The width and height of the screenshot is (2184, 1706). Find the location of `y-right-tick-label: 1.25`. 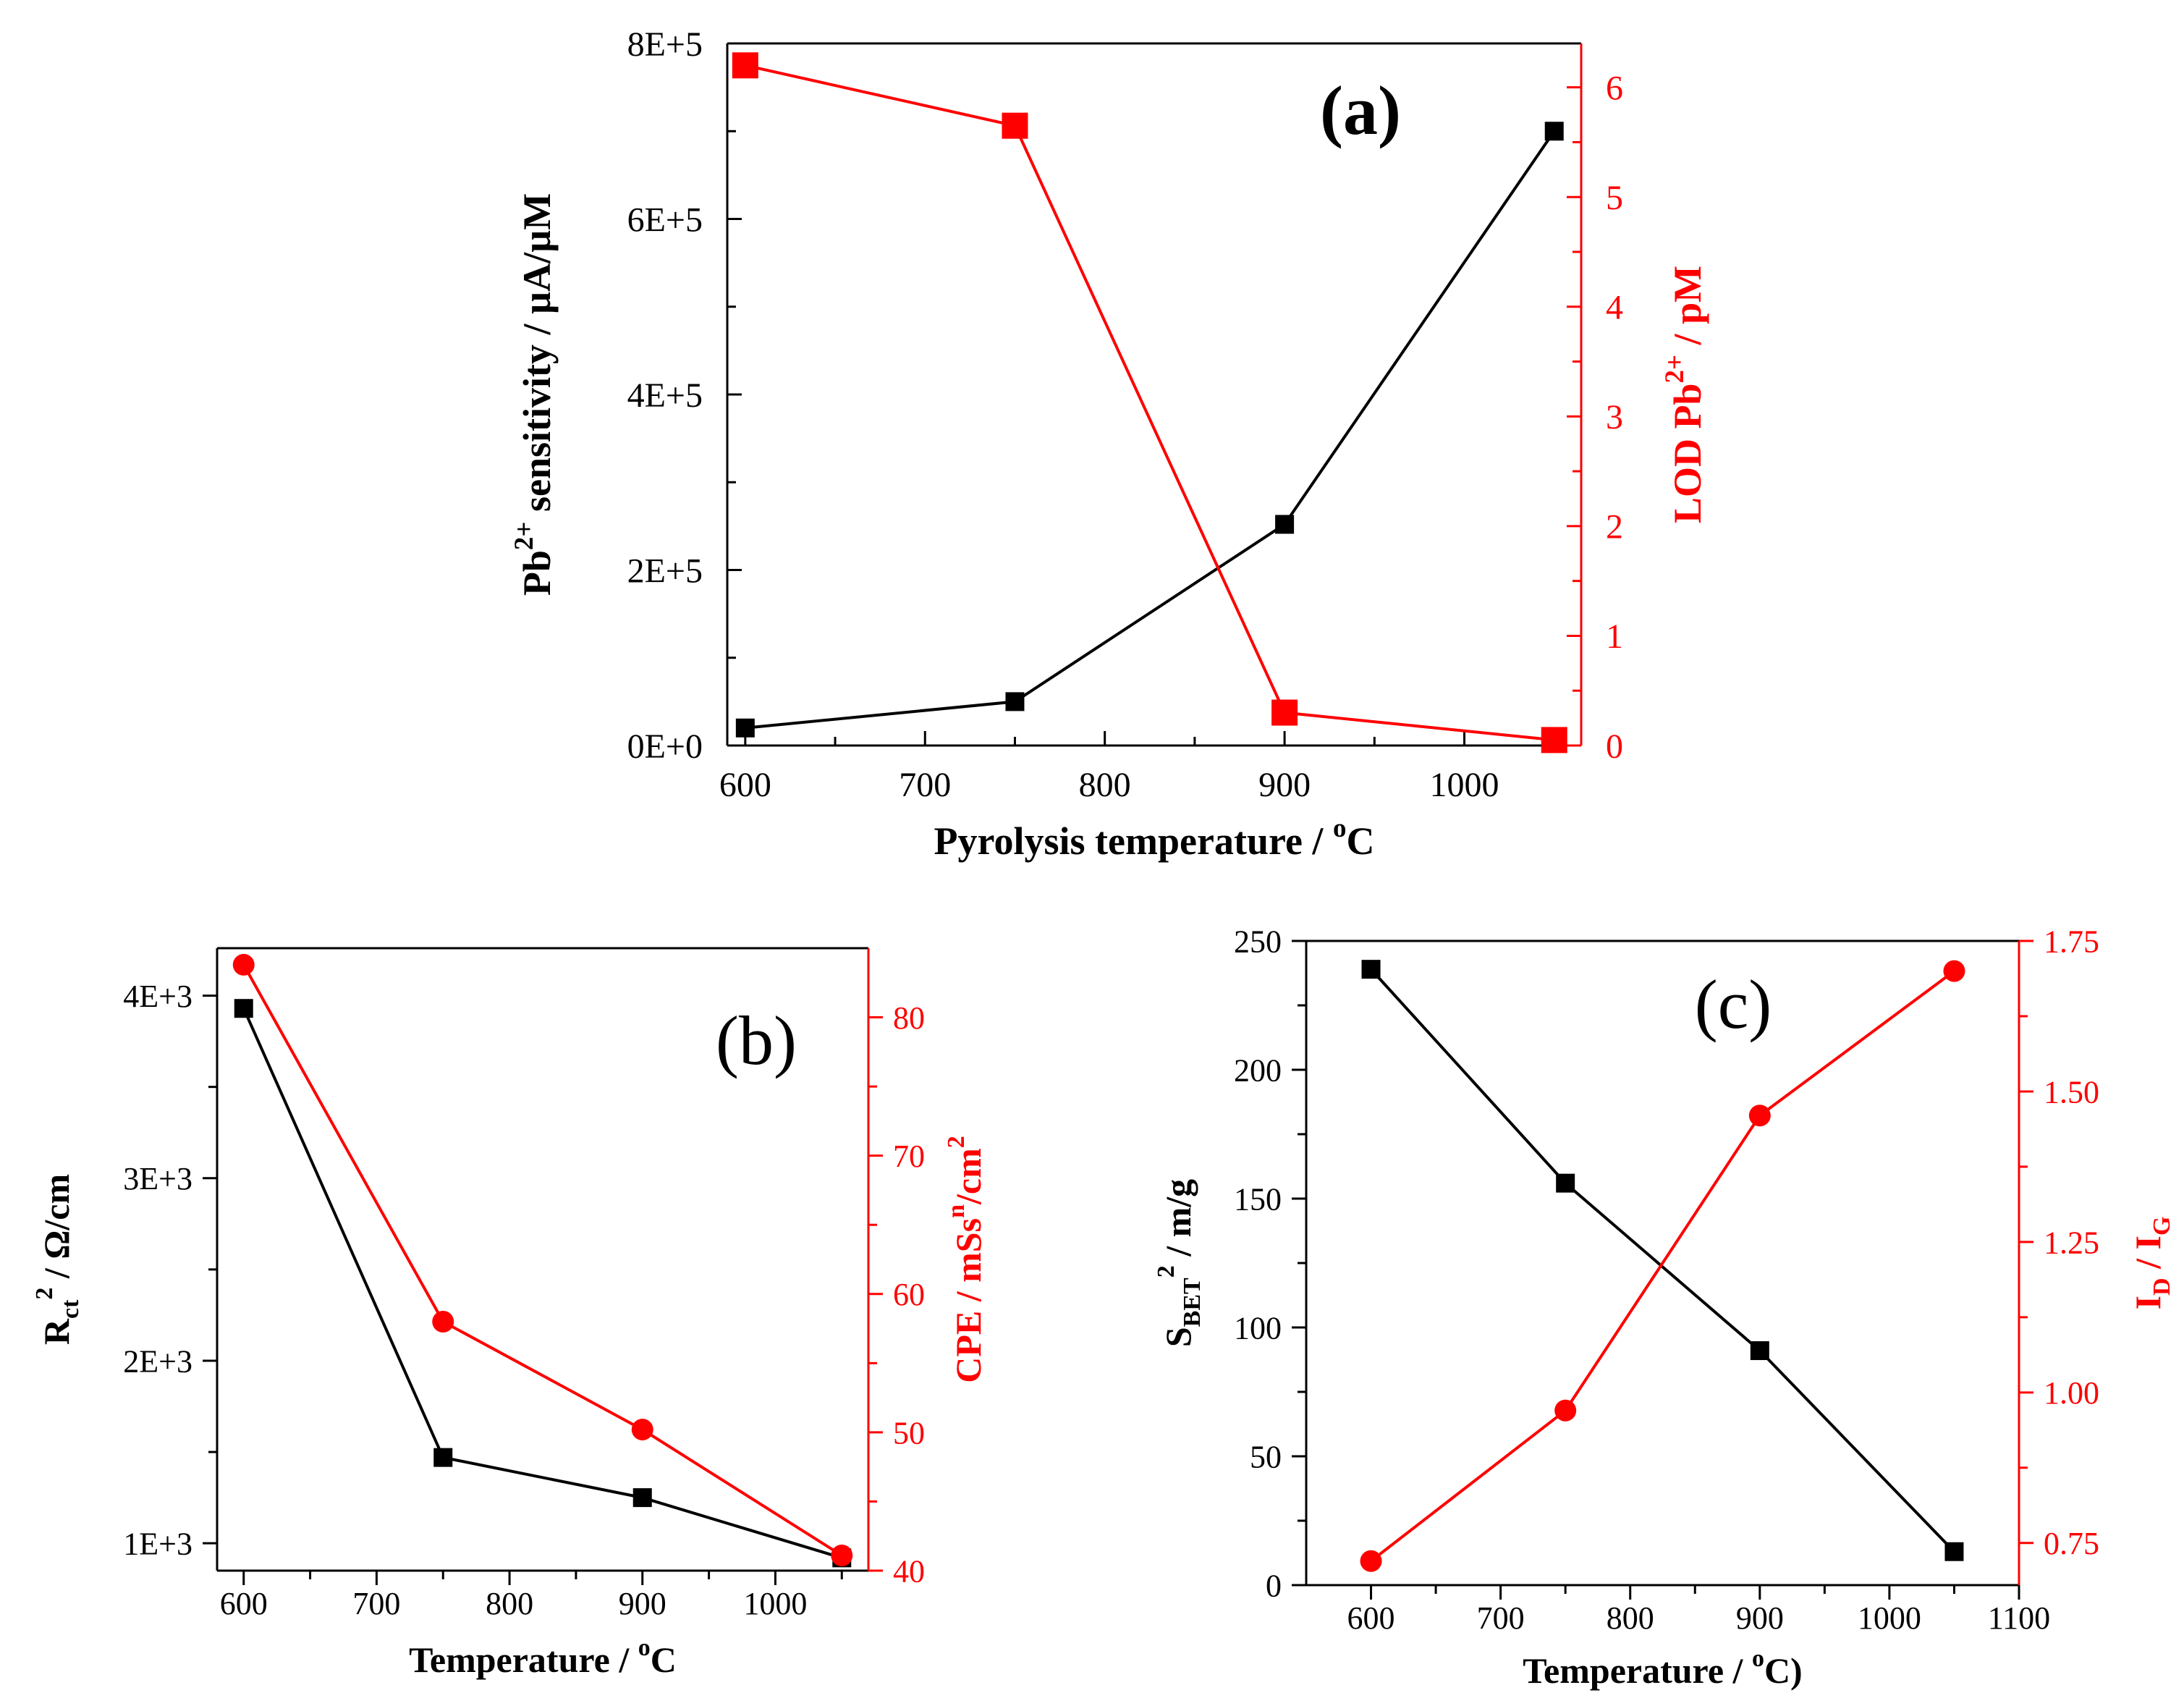

y-right-tick-label: 1.25 is located at coordinates (2071, 1242).